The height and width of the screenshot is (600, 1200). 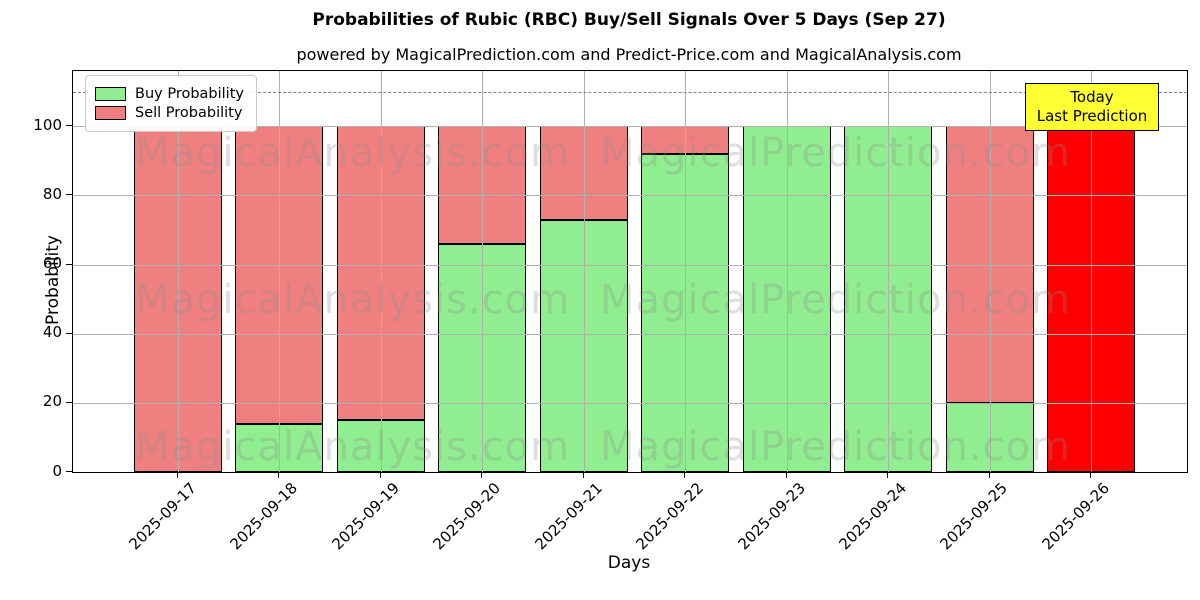 What do you see at coordinates (264, 516) in the screenshot?
I see `x-tick-label: 2025-09-18` at bounding box center [264, 516].